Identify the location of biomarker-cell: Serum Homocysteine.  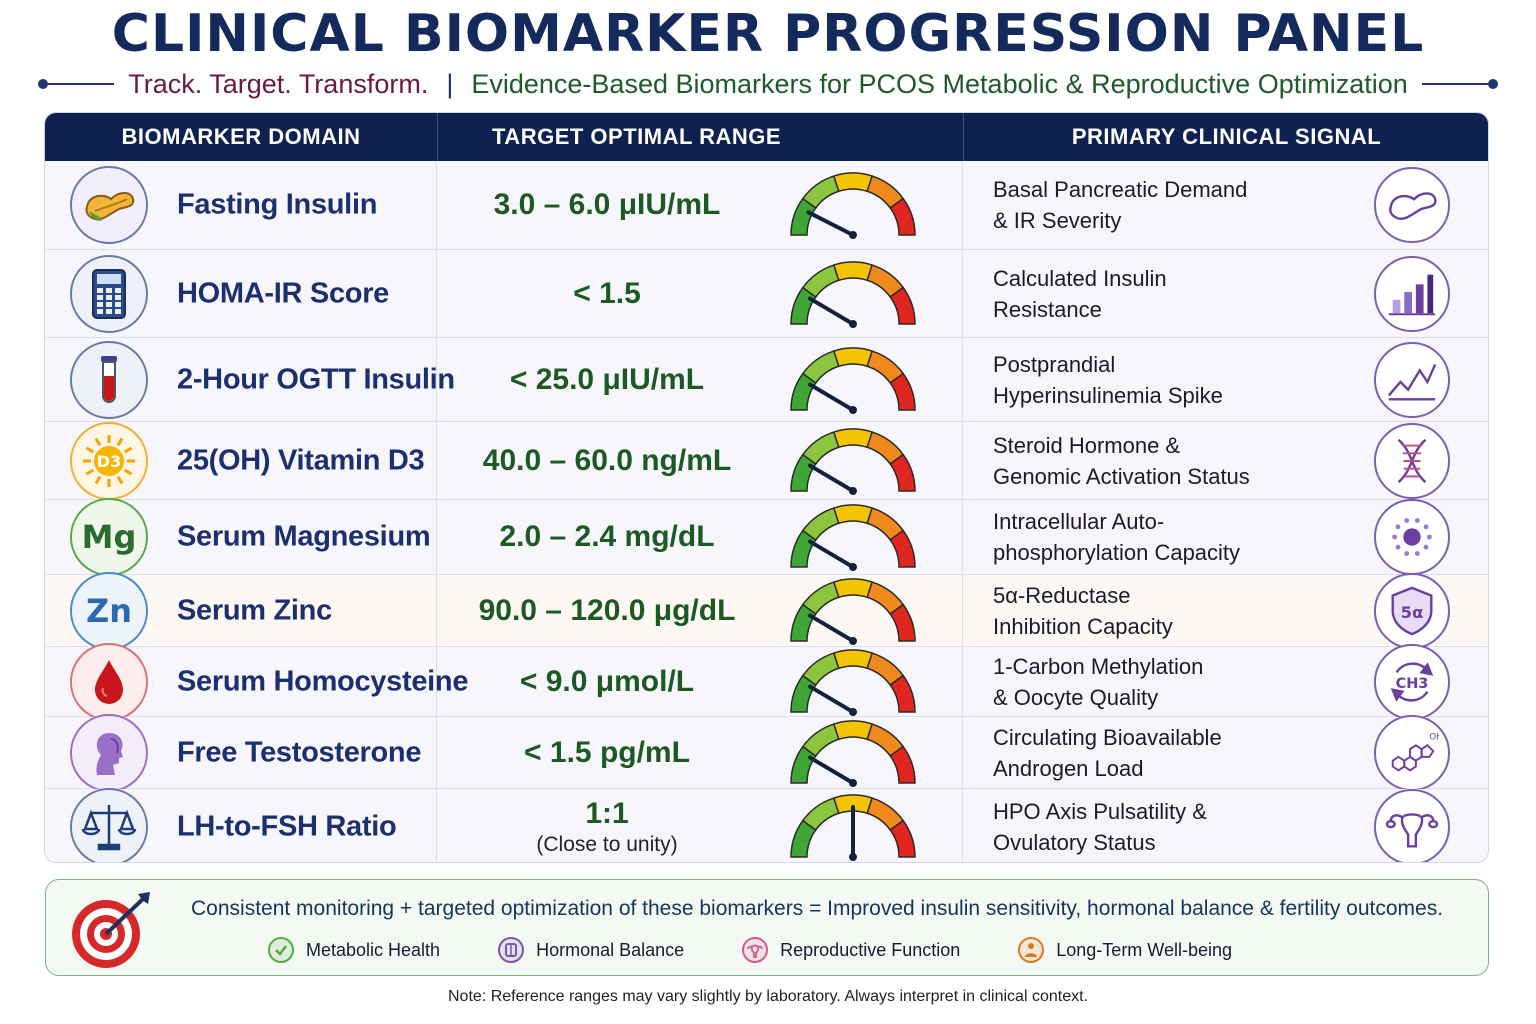
(256, 681).